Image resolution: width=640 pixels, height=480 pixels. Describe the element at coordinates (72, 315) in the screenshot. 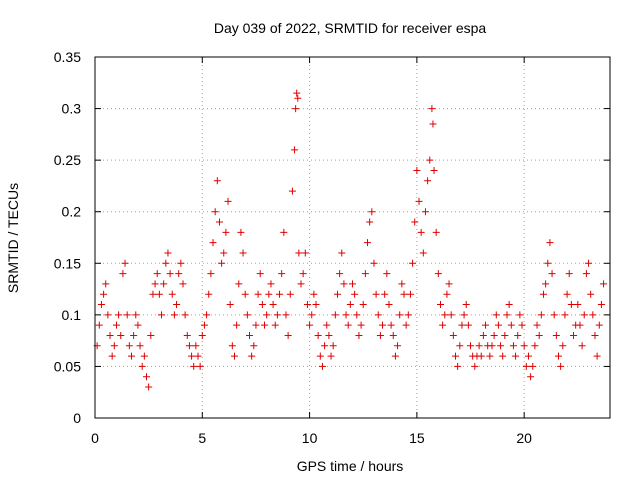

I see `y-tick-label: 0.1` at that location.